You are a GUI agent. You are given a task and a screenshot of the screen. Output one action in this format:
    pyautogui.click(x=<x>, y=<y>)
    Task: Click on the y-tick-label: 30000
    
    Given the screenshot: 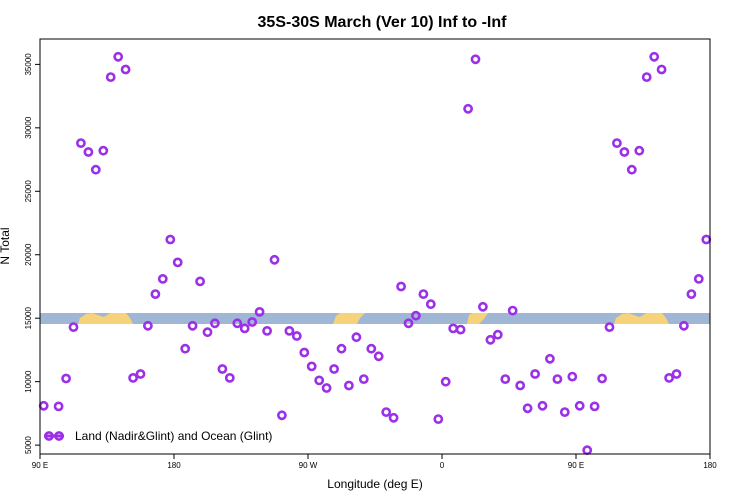 What is the action you would take?
    pyautogui.click(x=28, y=127)
    